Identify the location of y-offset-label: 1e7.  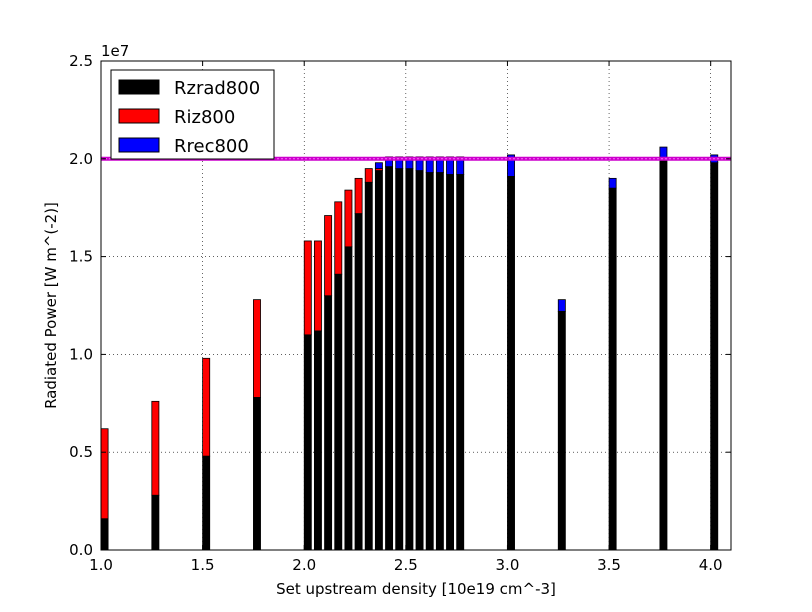
(115, 51).